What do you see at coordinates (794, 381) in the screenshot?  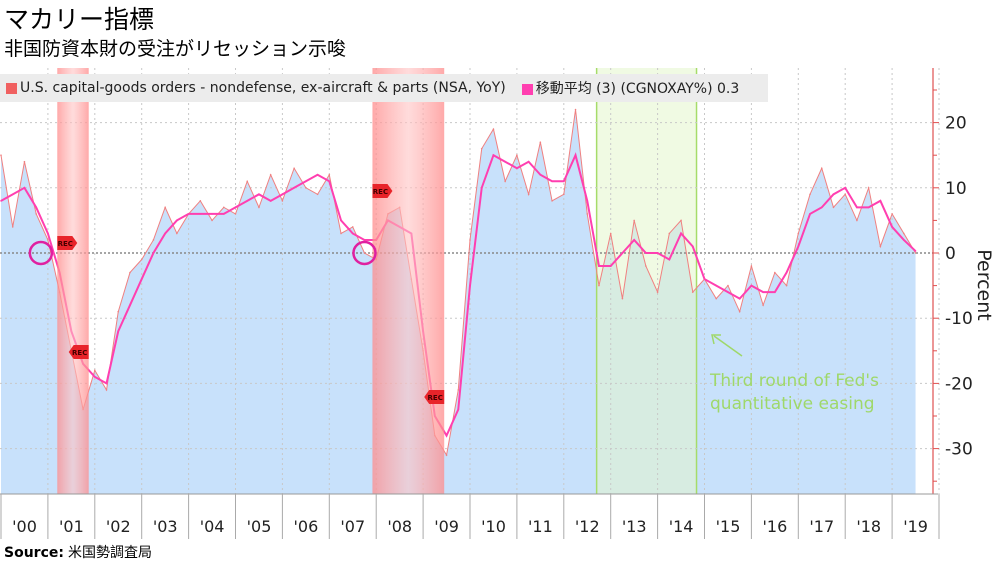 I see `annotation-text: Third round of Fed's` at bounding box center [794, 381].